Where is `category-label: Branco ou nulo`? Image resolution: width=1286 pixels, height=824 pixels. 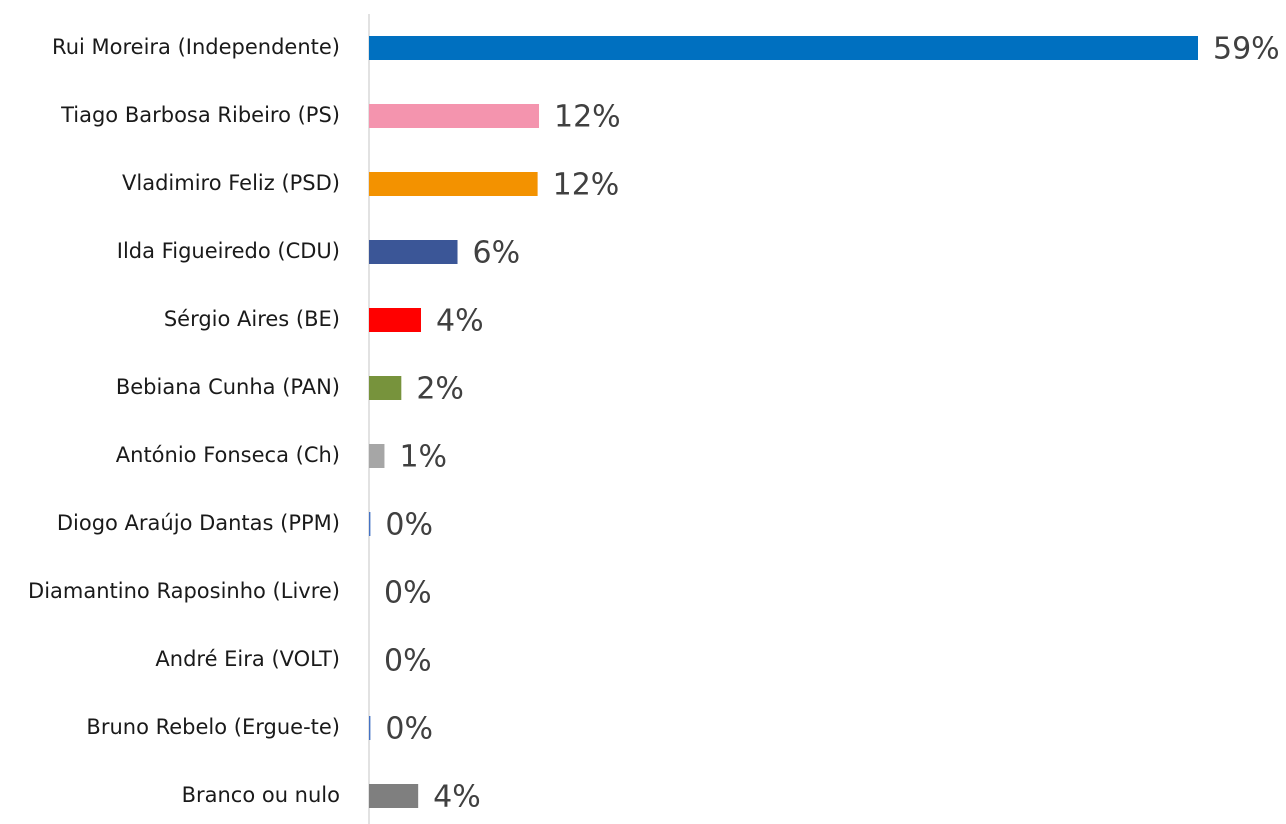
category-label: Branco ou nulo is located at coordinates (261, 795).